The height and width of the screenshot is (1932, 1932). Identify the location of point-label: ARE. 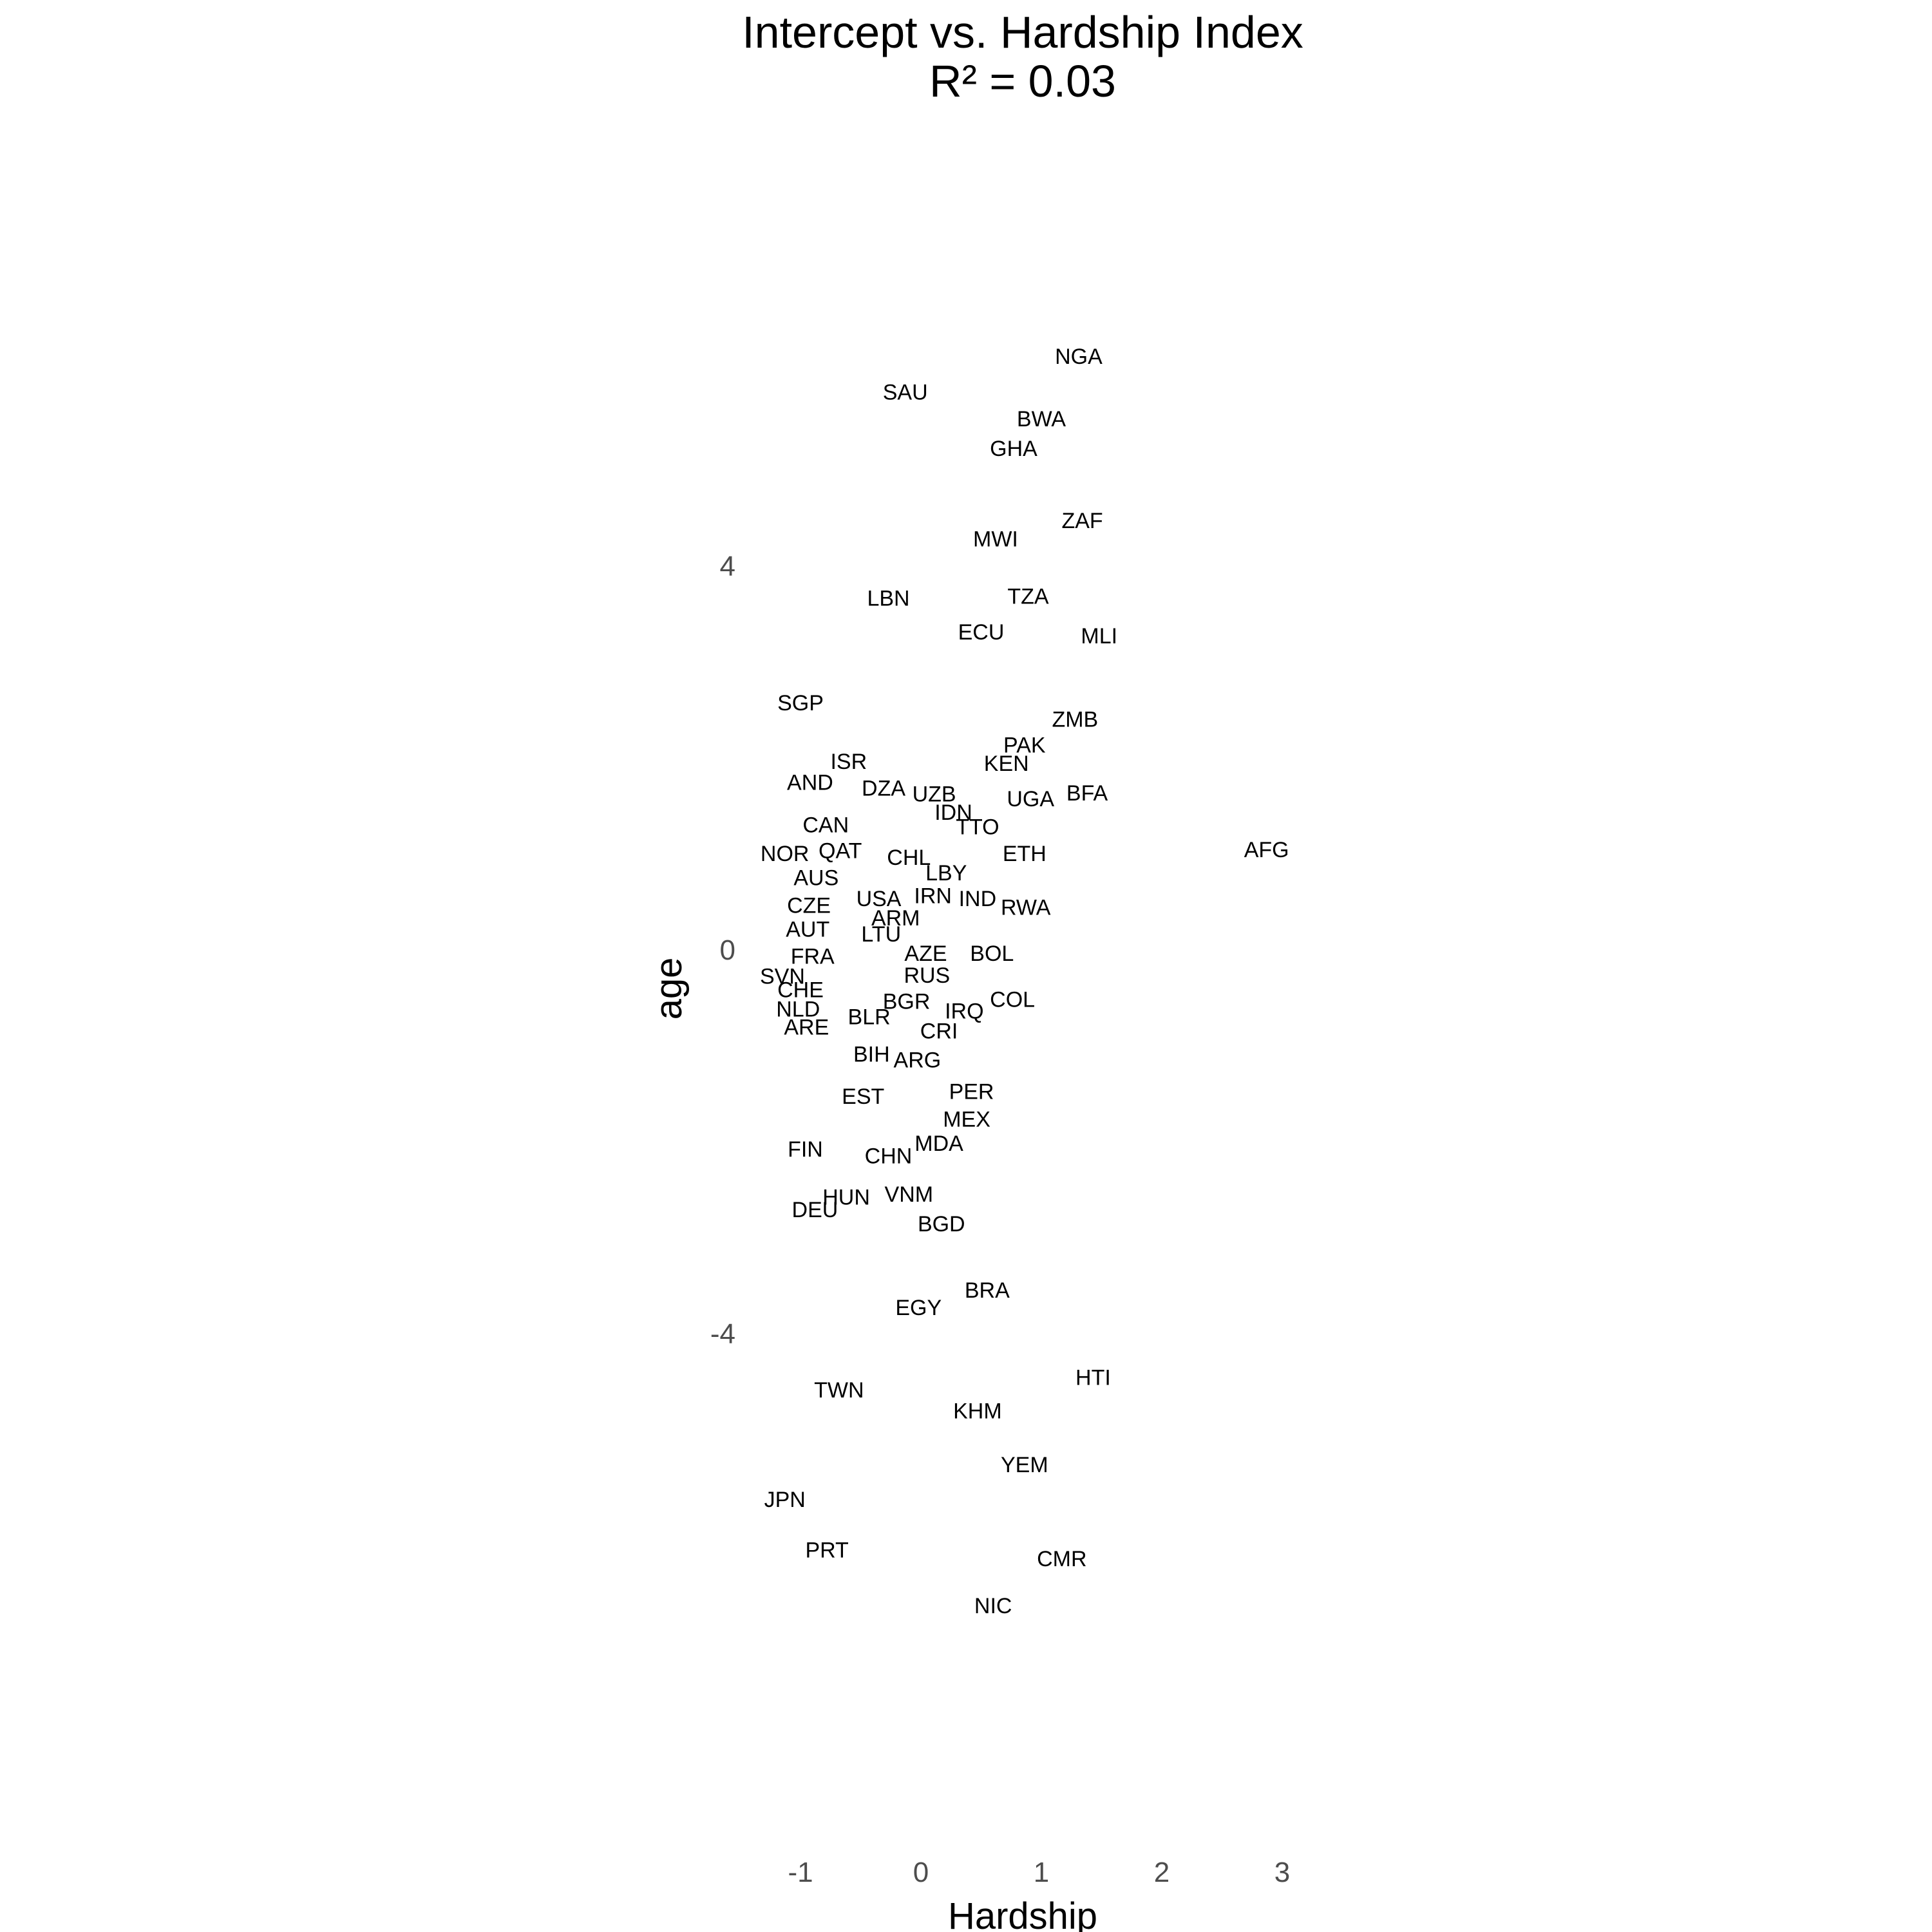
(807, 1028).